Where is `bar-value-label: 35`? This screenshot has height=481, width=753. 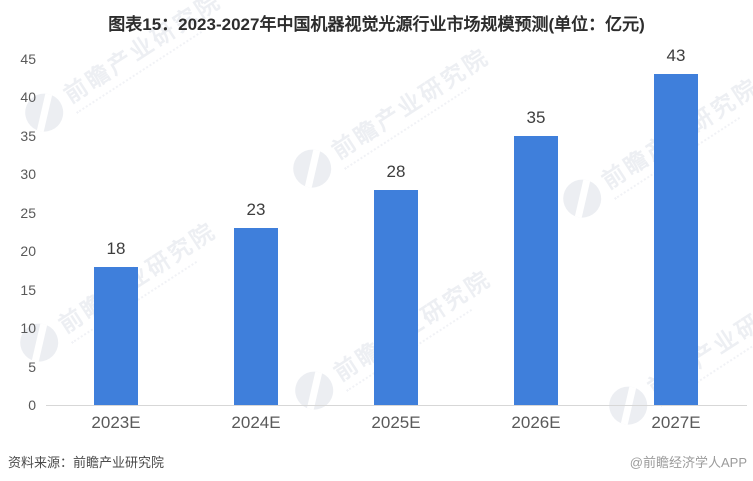 bar-value-label: 35 is located at coordinates (536, 117).